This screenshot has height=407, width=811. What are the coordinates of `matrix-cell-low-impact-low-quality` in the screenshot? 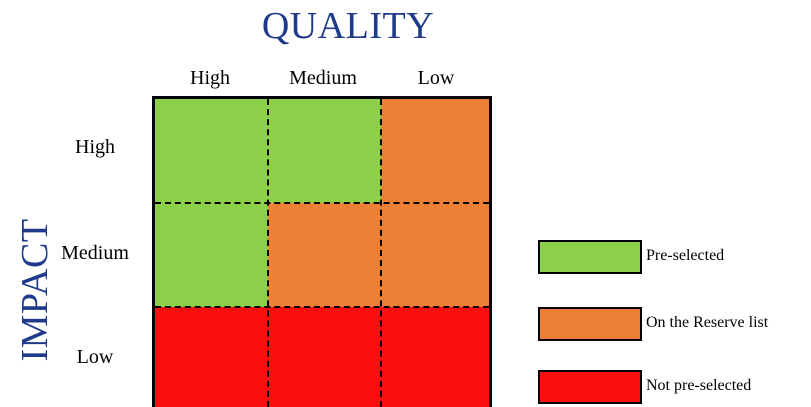 It's located at (435, 357).